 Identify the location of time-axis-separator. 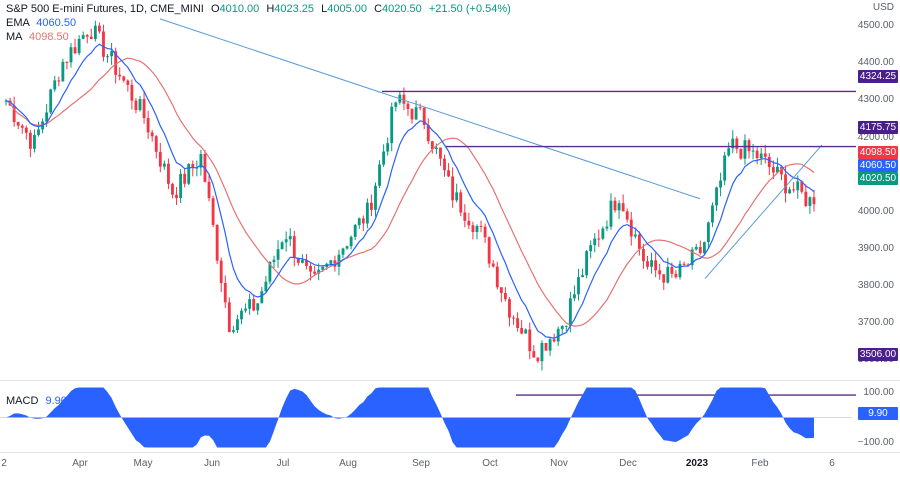
(450, 452).